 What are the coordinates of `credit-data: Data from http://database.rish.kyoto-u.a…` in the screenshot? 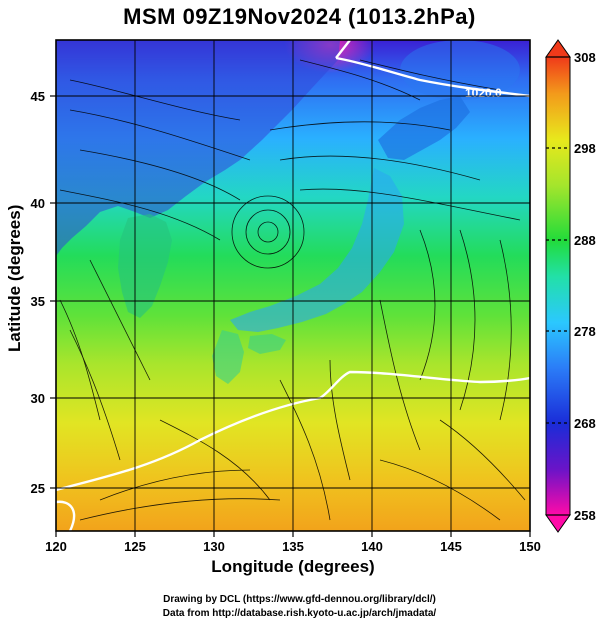 It's located at (299, 613).